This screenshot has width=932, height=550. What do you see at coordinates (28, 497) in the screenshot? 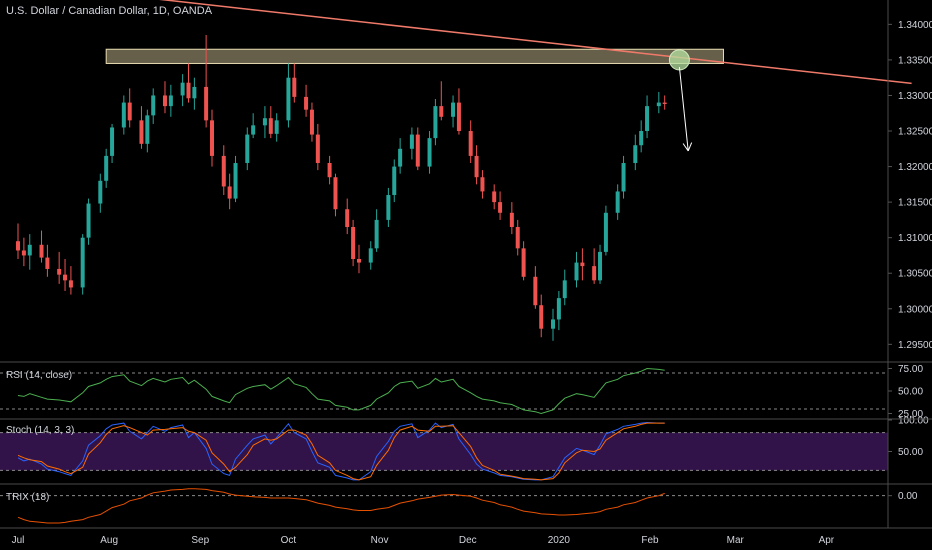
I see `trix-label: TRIX (18)` at bounding box center [28, 497].